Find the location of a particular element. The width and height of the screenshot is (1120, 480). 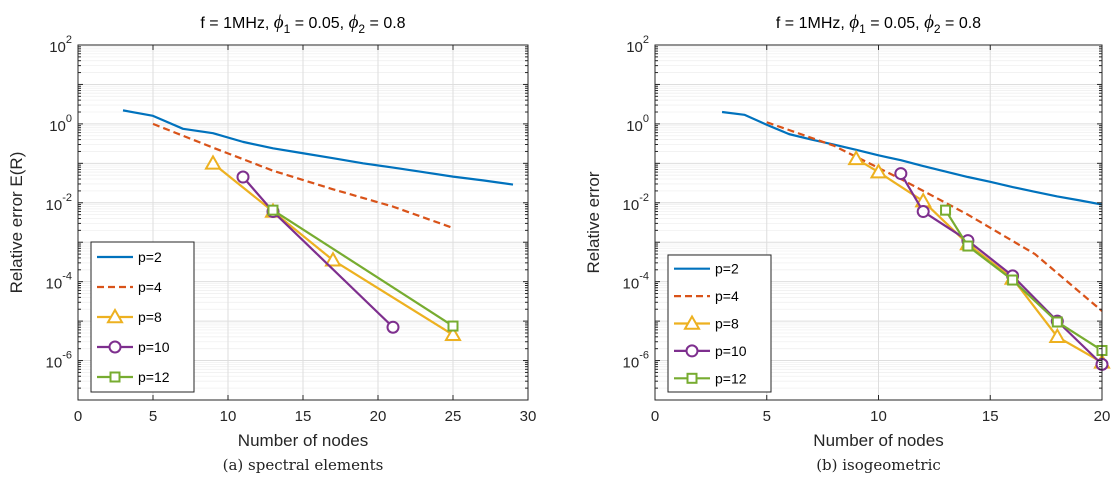

legend-marker-p=12 is located at coordinates (692, 378).